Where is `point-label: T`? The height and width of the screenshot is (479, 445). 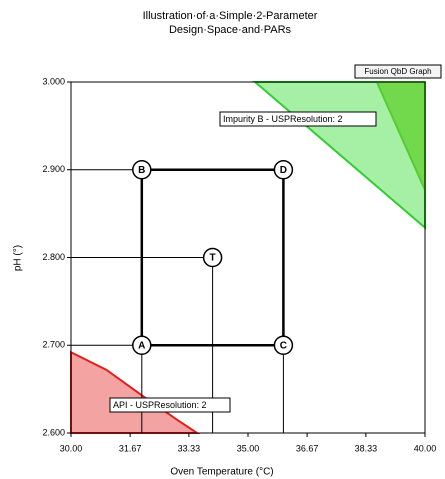 point-label: T is located at coordinates (213, 258).